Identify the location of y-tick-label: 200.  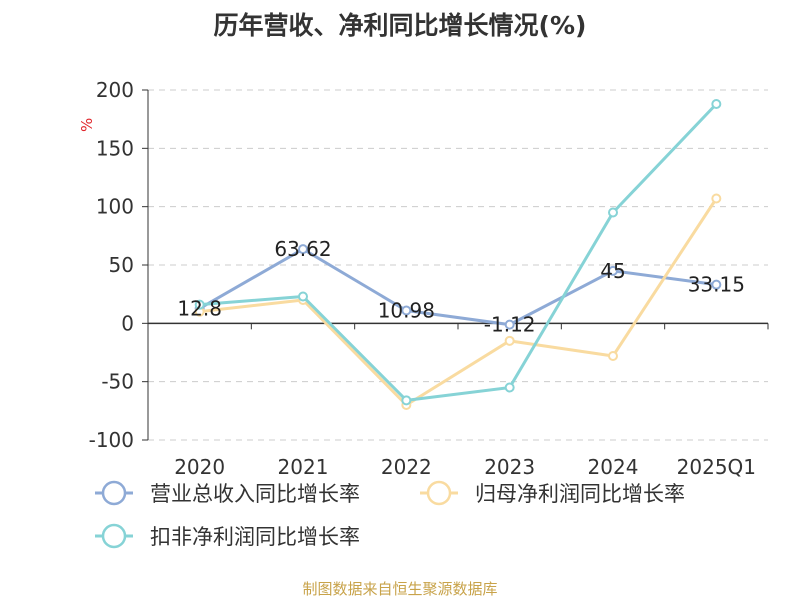
(115, 90).